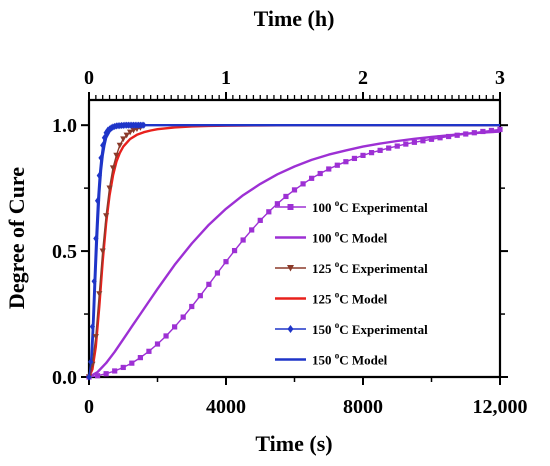 This screenshot has height=466, width=550. I want to click on y-axis-title: Degree of Cure, so click(16, 238).